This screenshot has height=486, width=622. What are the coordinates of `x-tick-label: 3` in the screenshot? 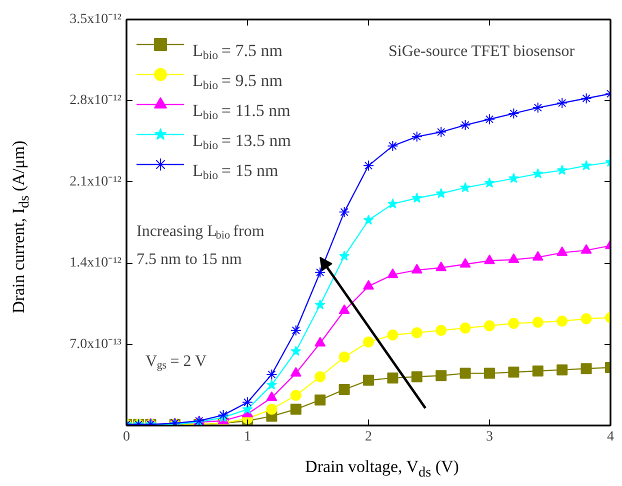 It's located at (489, 437).